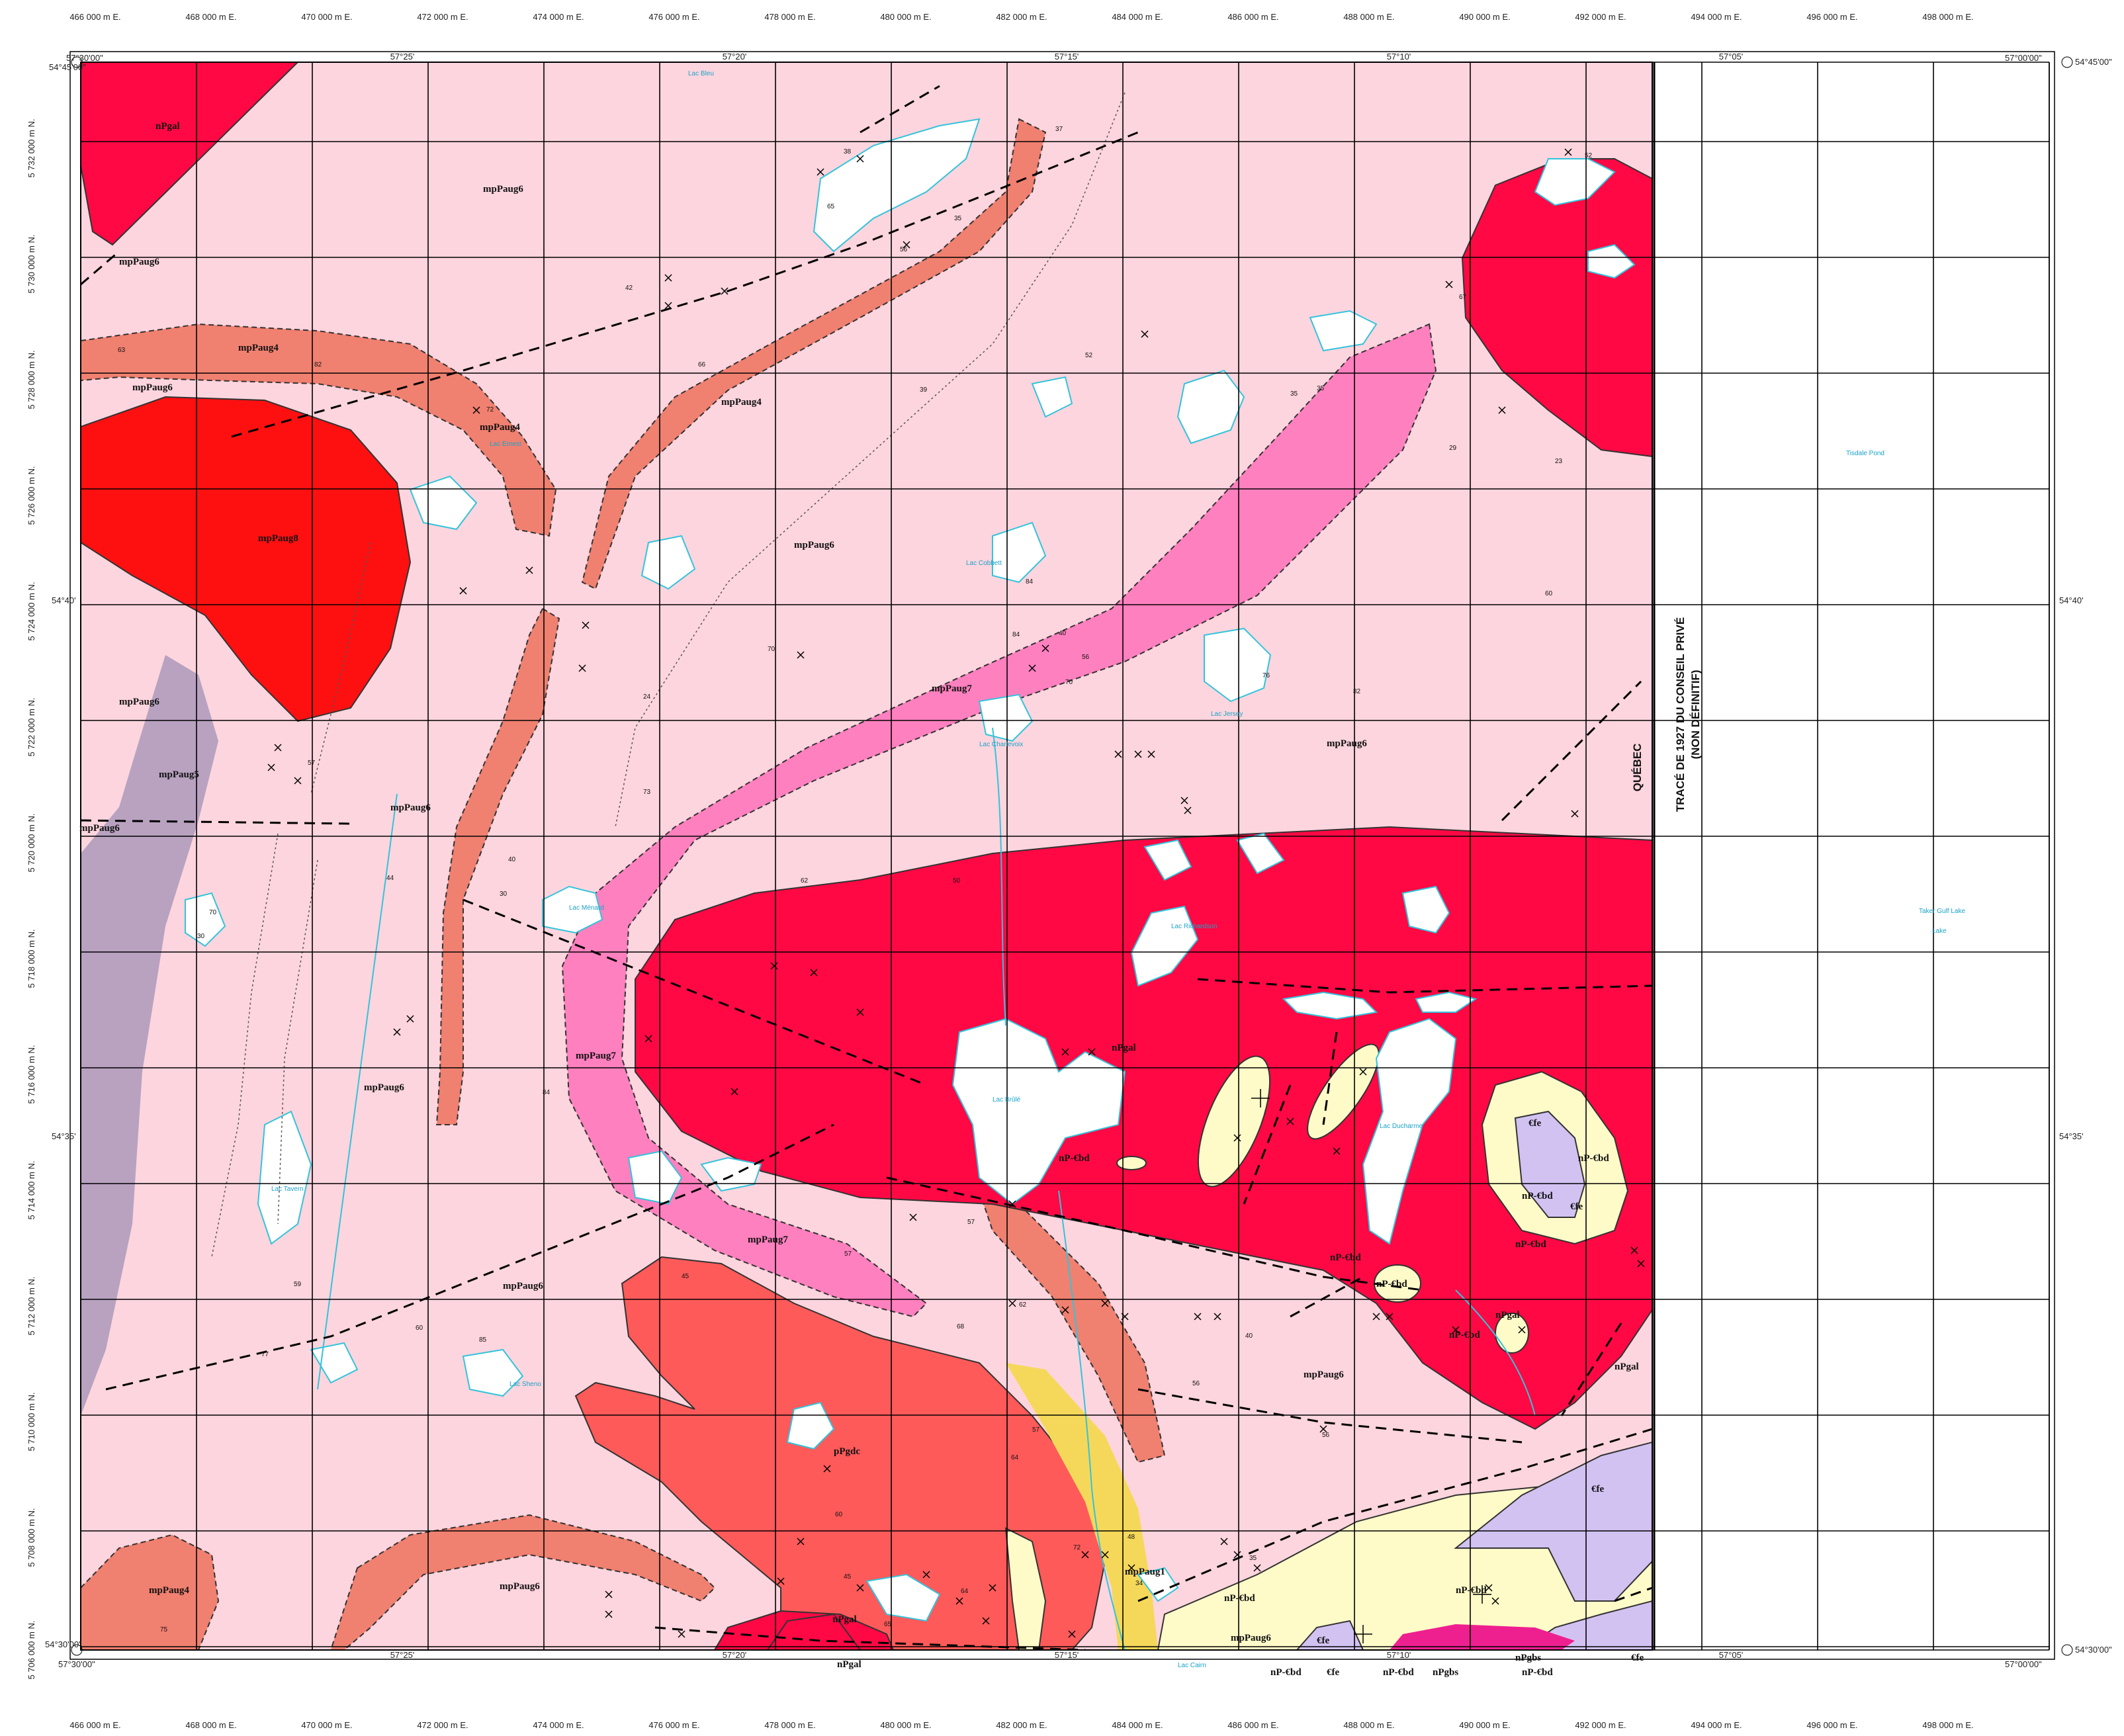 The height and width of the screenshot is (1736, 2124). What do you see at coordinates (64, 600) in the screenshot?
I see `lat-left-40: 54°40'` at bounding box center [64, 600].